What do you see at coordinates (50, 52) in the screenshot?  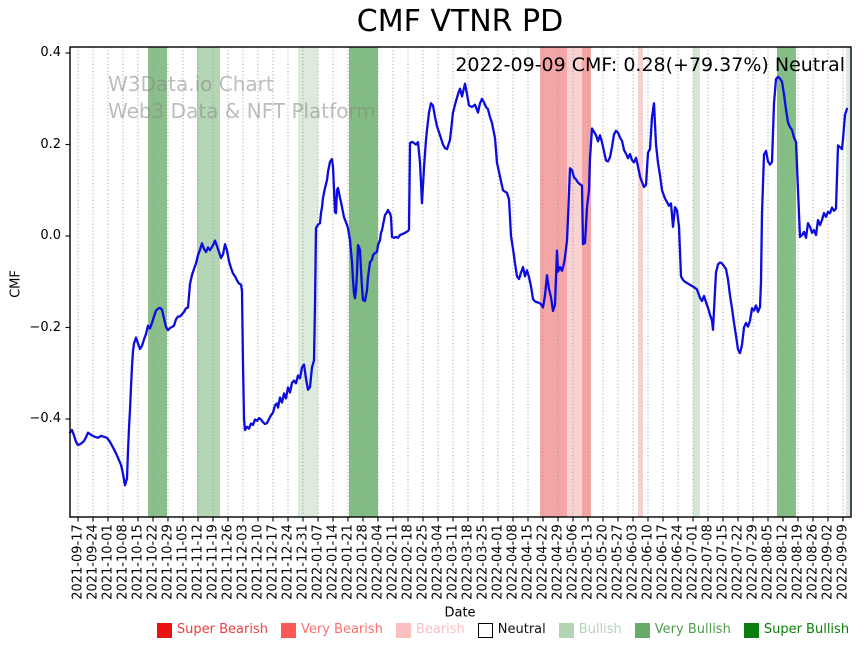 I see `y-tick-label: 0.4` at bounding box center [50, 52].